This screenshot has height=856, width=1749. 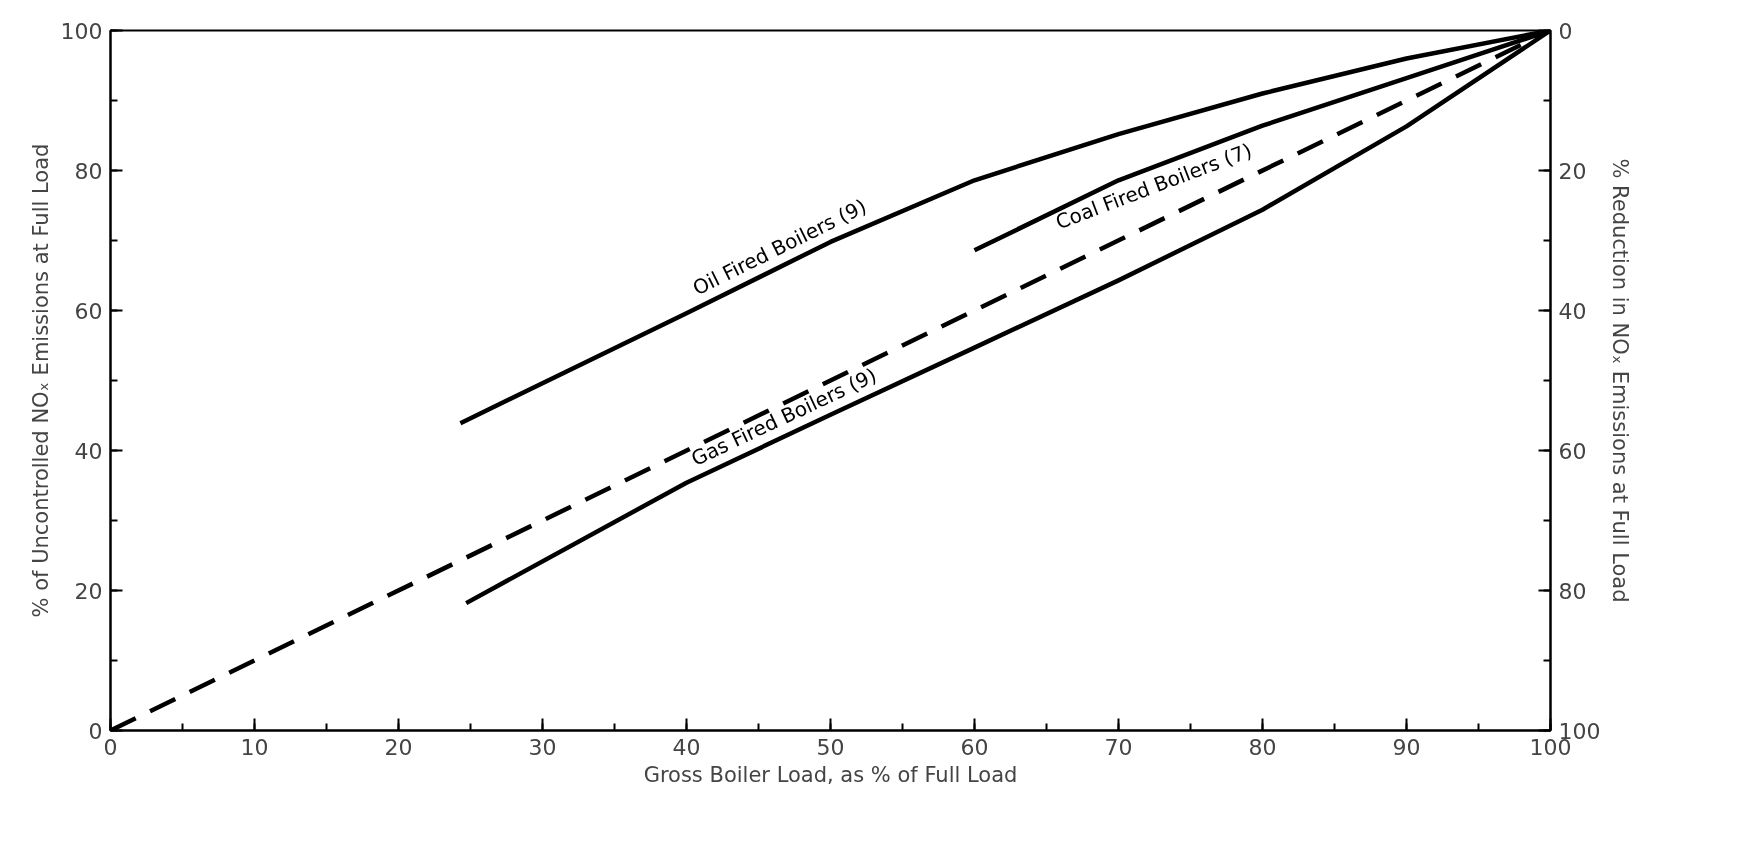 I want to click on y2-tick-label: 80, so click(x=1572, y=591).